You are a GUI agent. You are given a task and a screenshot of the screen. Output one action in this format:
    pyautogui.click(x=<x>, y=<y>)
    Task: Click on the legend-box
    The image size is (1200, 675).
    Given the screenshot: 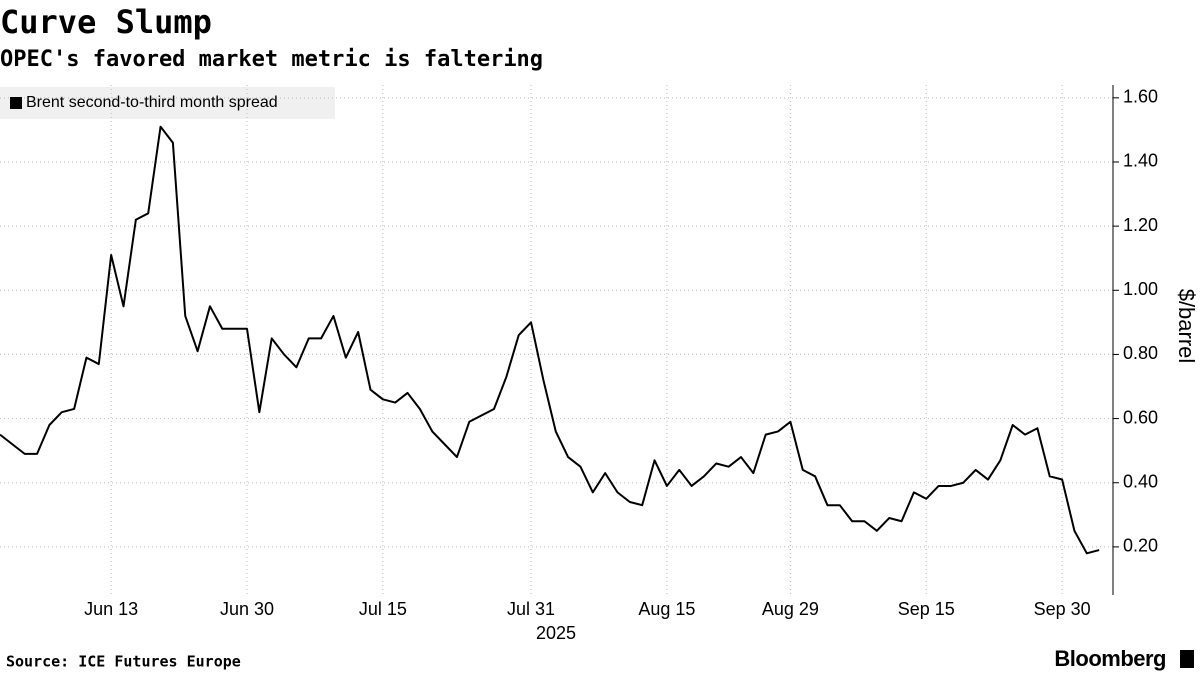 What is the action you would take?
    pyautogui.click(x=167, y=103)
    